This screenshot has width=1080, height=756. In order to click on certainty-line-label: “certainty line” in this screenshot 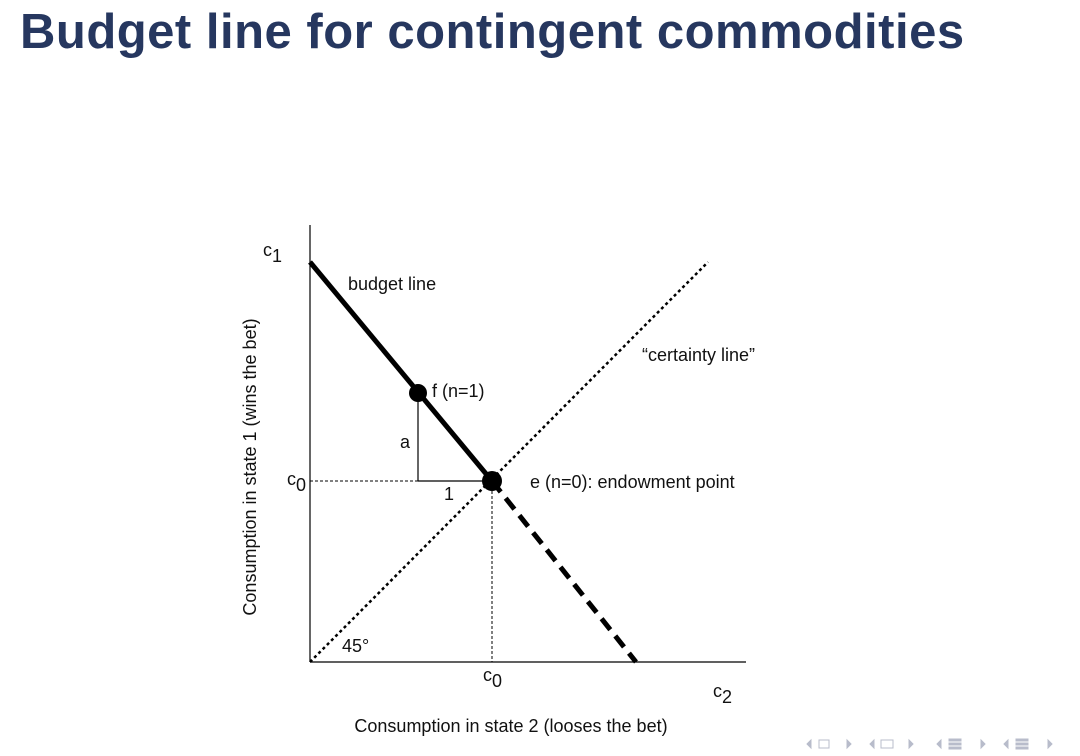, I will do `click(698, 355)`.